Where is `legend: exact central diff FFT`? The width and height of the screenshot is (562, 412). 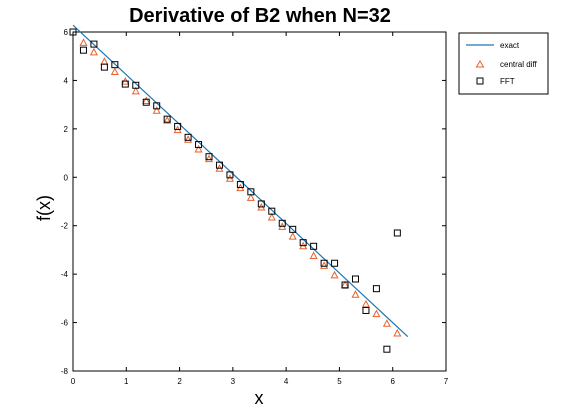 legend: exact central diff FFT is located at coordinates (503, 63).